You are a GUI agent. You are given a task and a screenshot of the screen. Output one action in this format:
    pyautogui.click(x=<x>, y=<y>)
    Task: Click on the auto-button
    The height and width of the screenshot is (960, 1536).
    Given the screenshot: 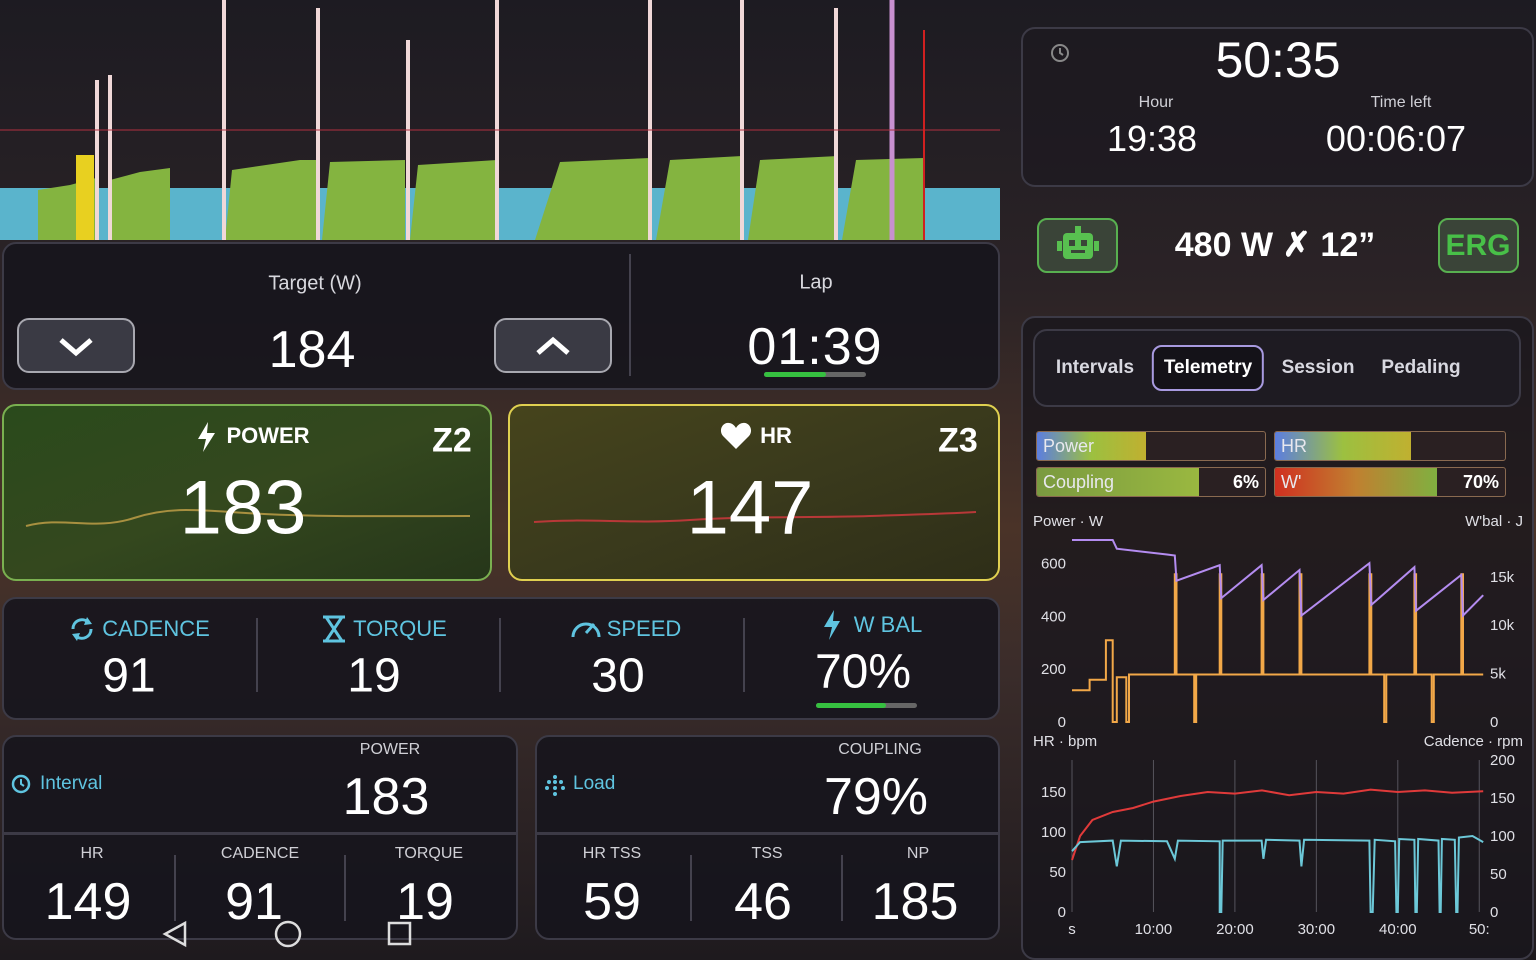 What is the action you would take?
    pyautogui.click(x=1077, y=245)
    